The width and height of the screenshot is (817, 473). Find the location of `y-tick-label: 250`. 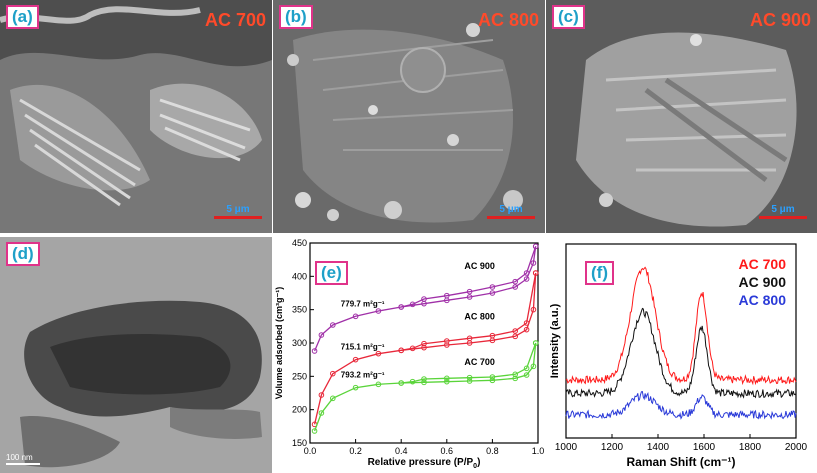

y-tick-label: 250 is located at coordinates (299, 376).